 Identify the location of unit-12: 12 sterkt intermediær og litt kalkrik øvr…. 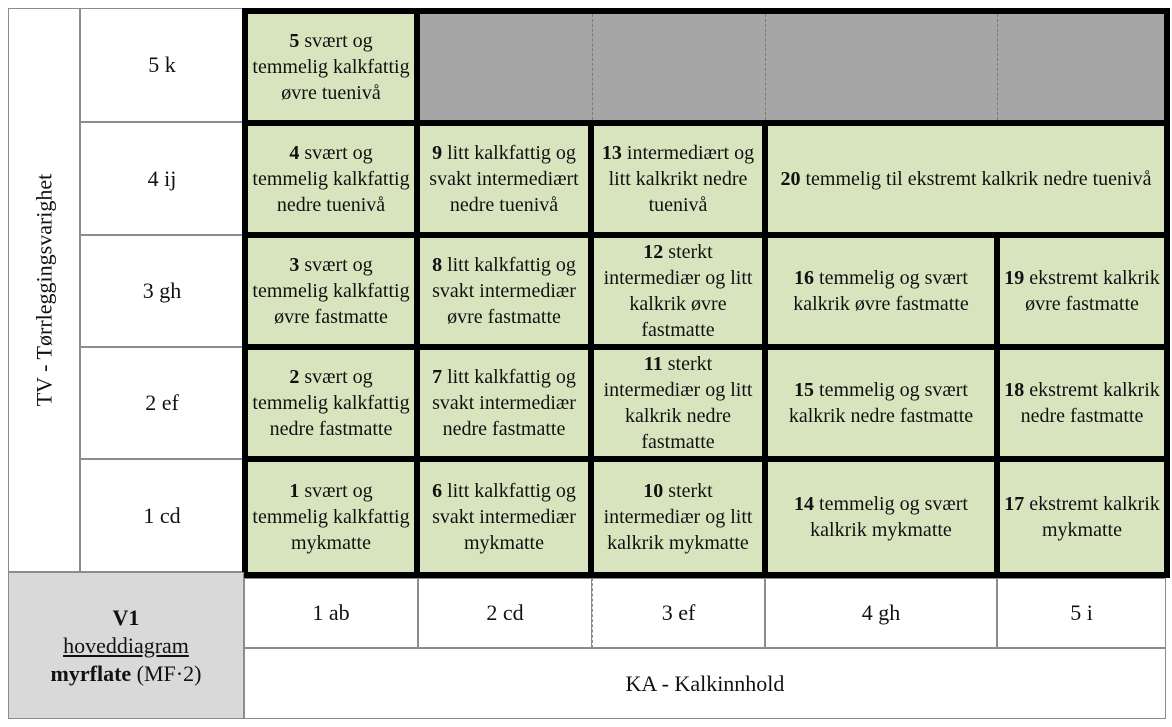
(678, 291).